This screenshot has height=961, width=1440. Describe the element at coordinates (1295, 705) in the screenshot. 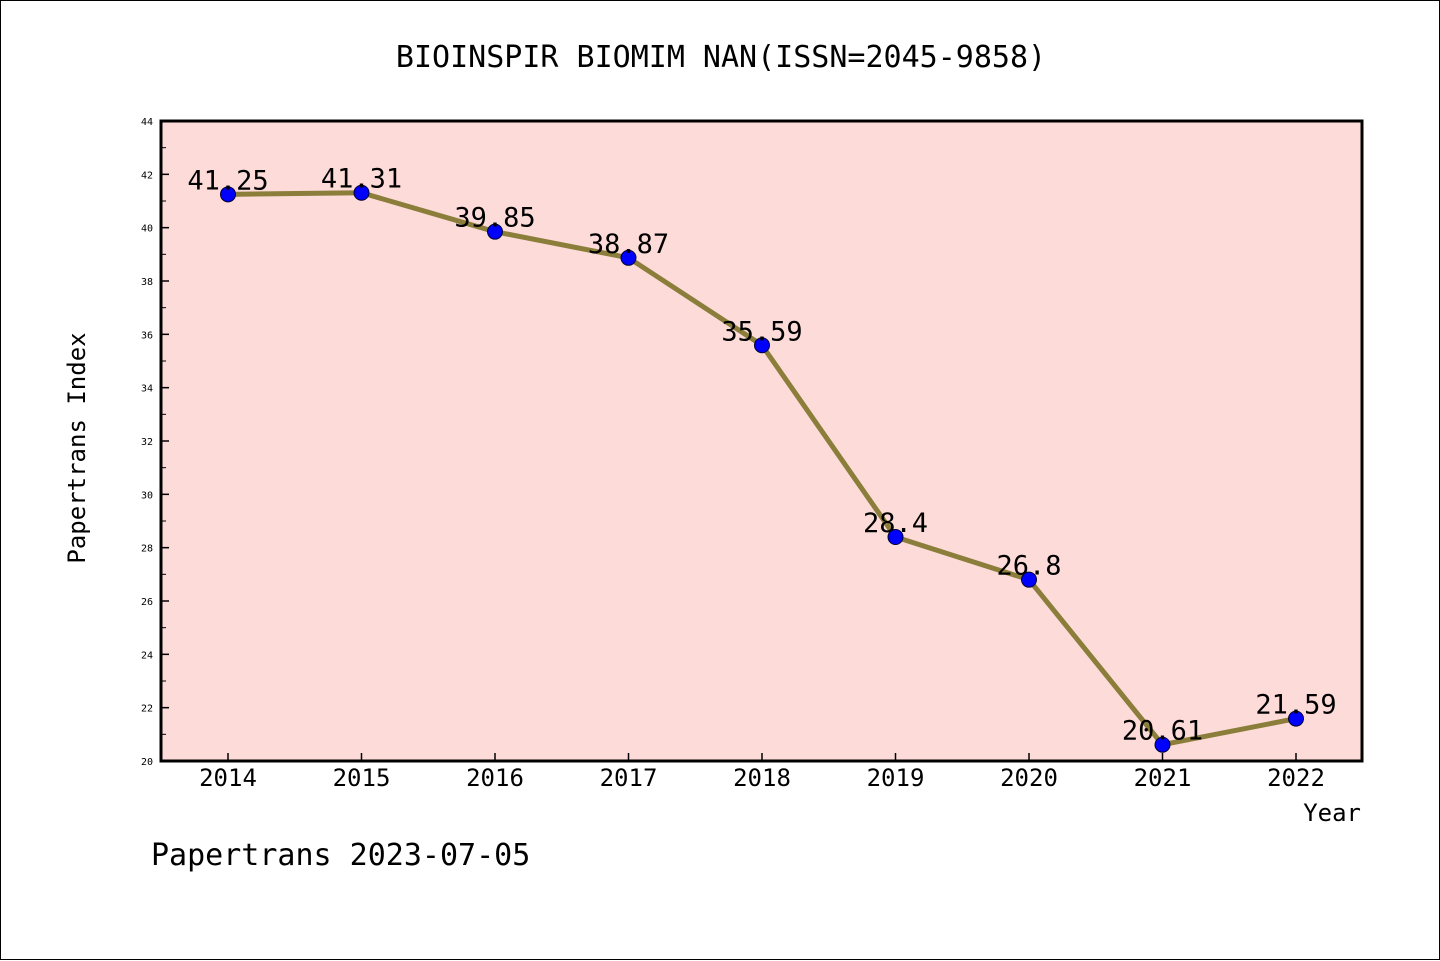

I see `data-label: 21.59` at that location.